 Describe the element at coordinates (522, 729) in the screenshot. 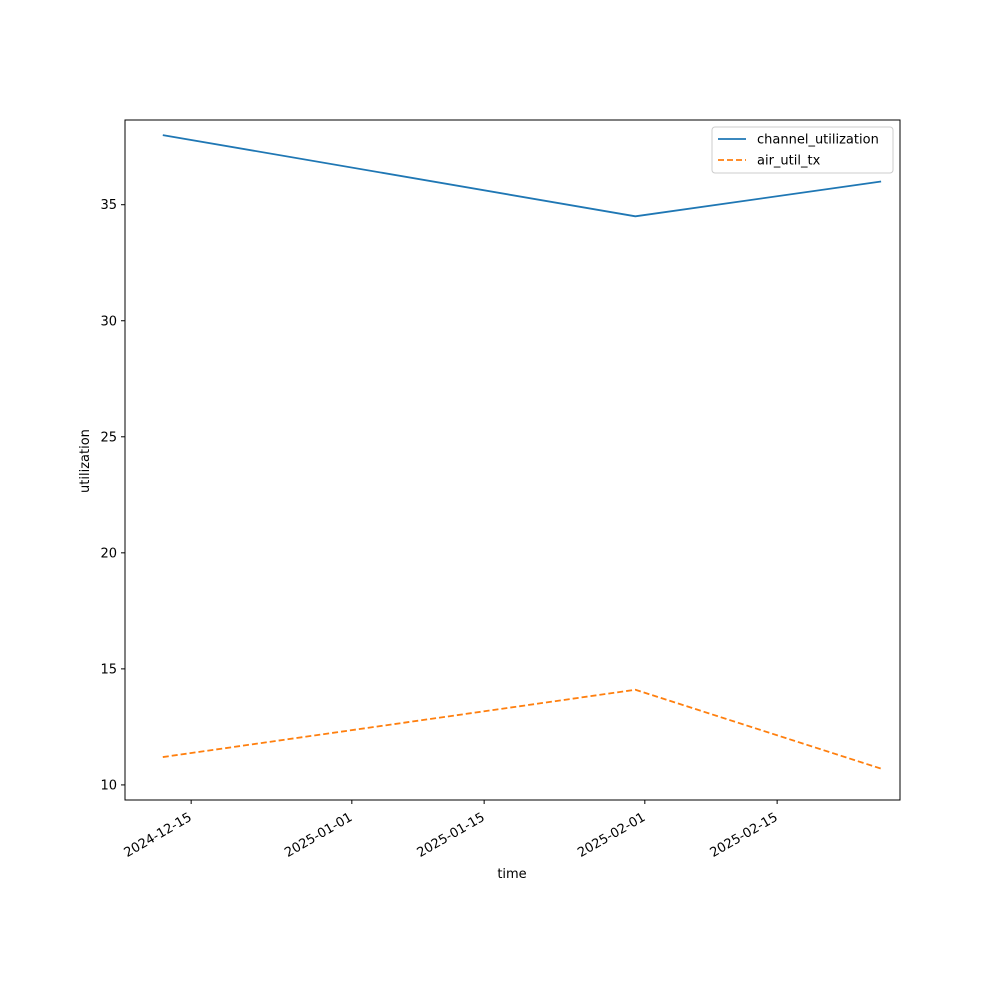

I see `series-line-air-util-tx` at that location.